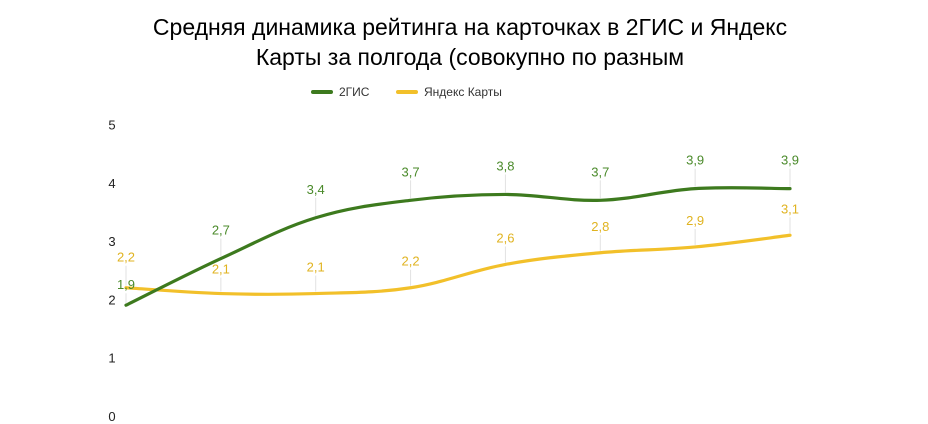 The width and height of the screenshot is (928, 424). What do you see at coordinates (111, 416) in the screenshot?
I see `y-tick-label: 0` at bounding box center [111, 416].